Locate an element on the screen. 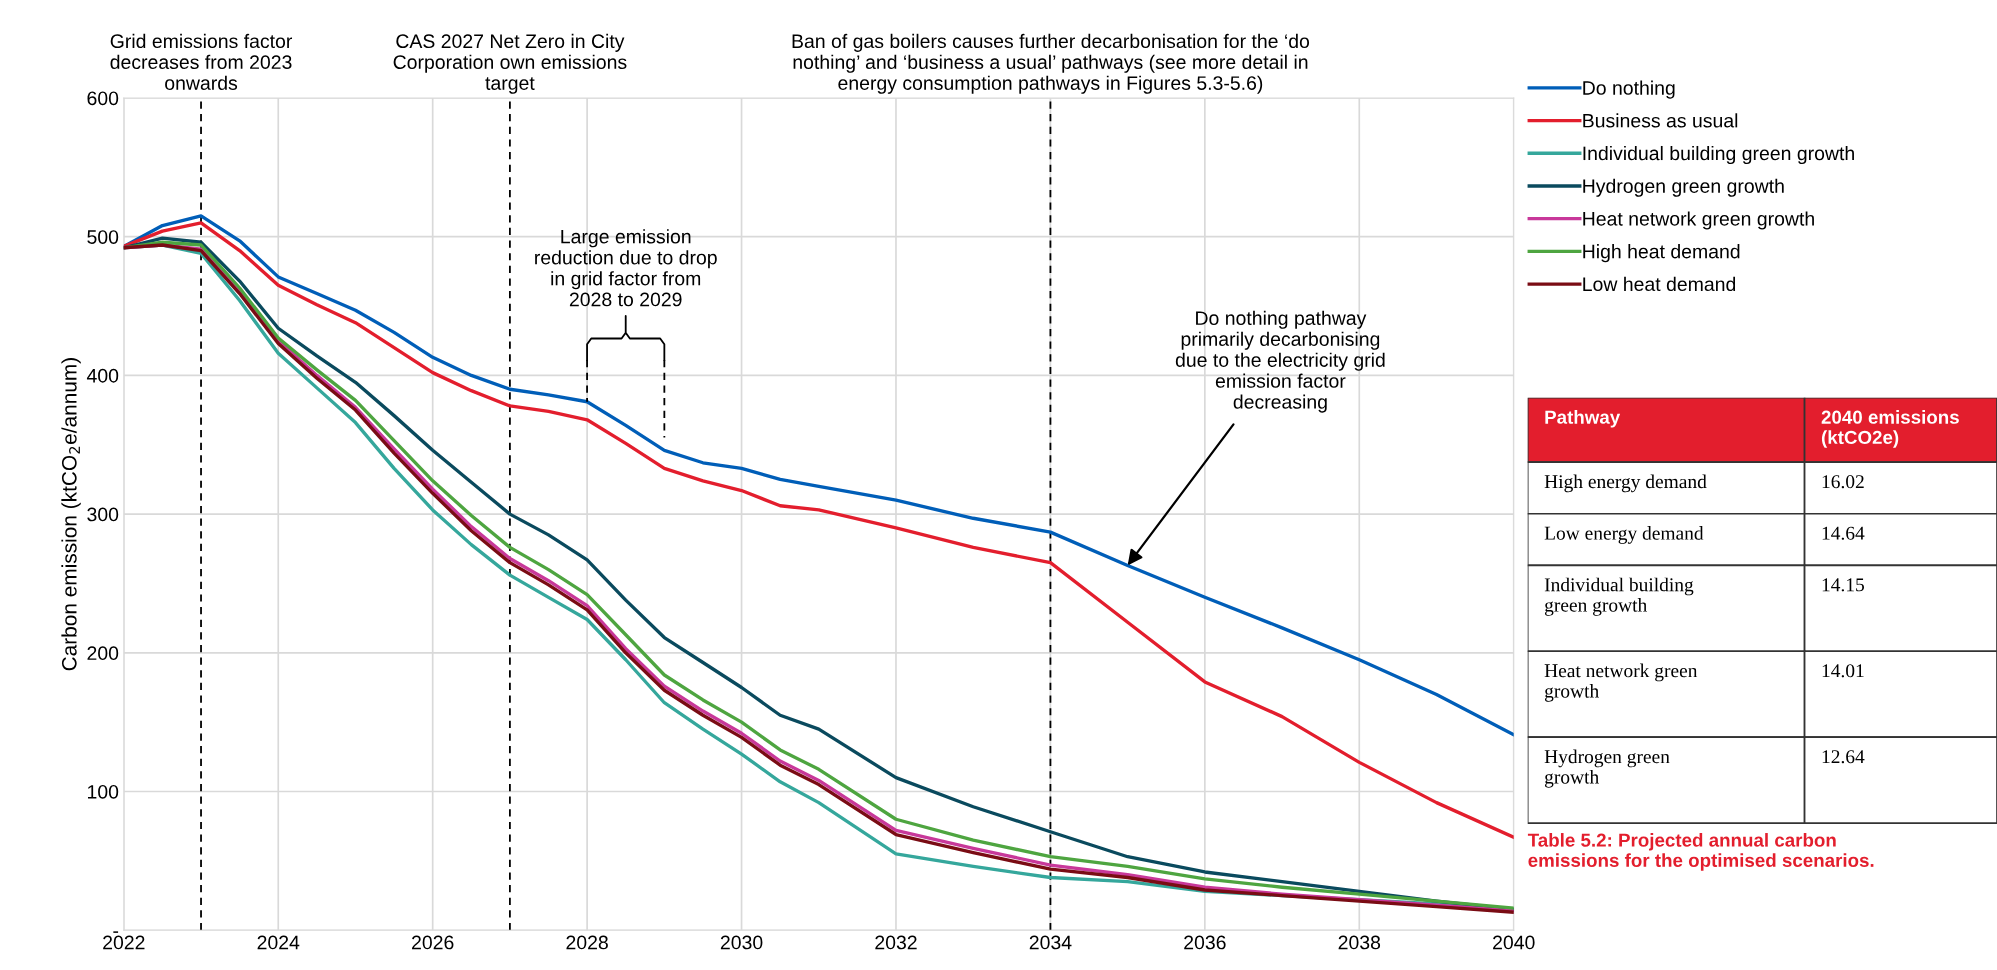 This screenshot has width=1997, height=970. x-tick-label: 2022 is located at coordinates (124, 942).